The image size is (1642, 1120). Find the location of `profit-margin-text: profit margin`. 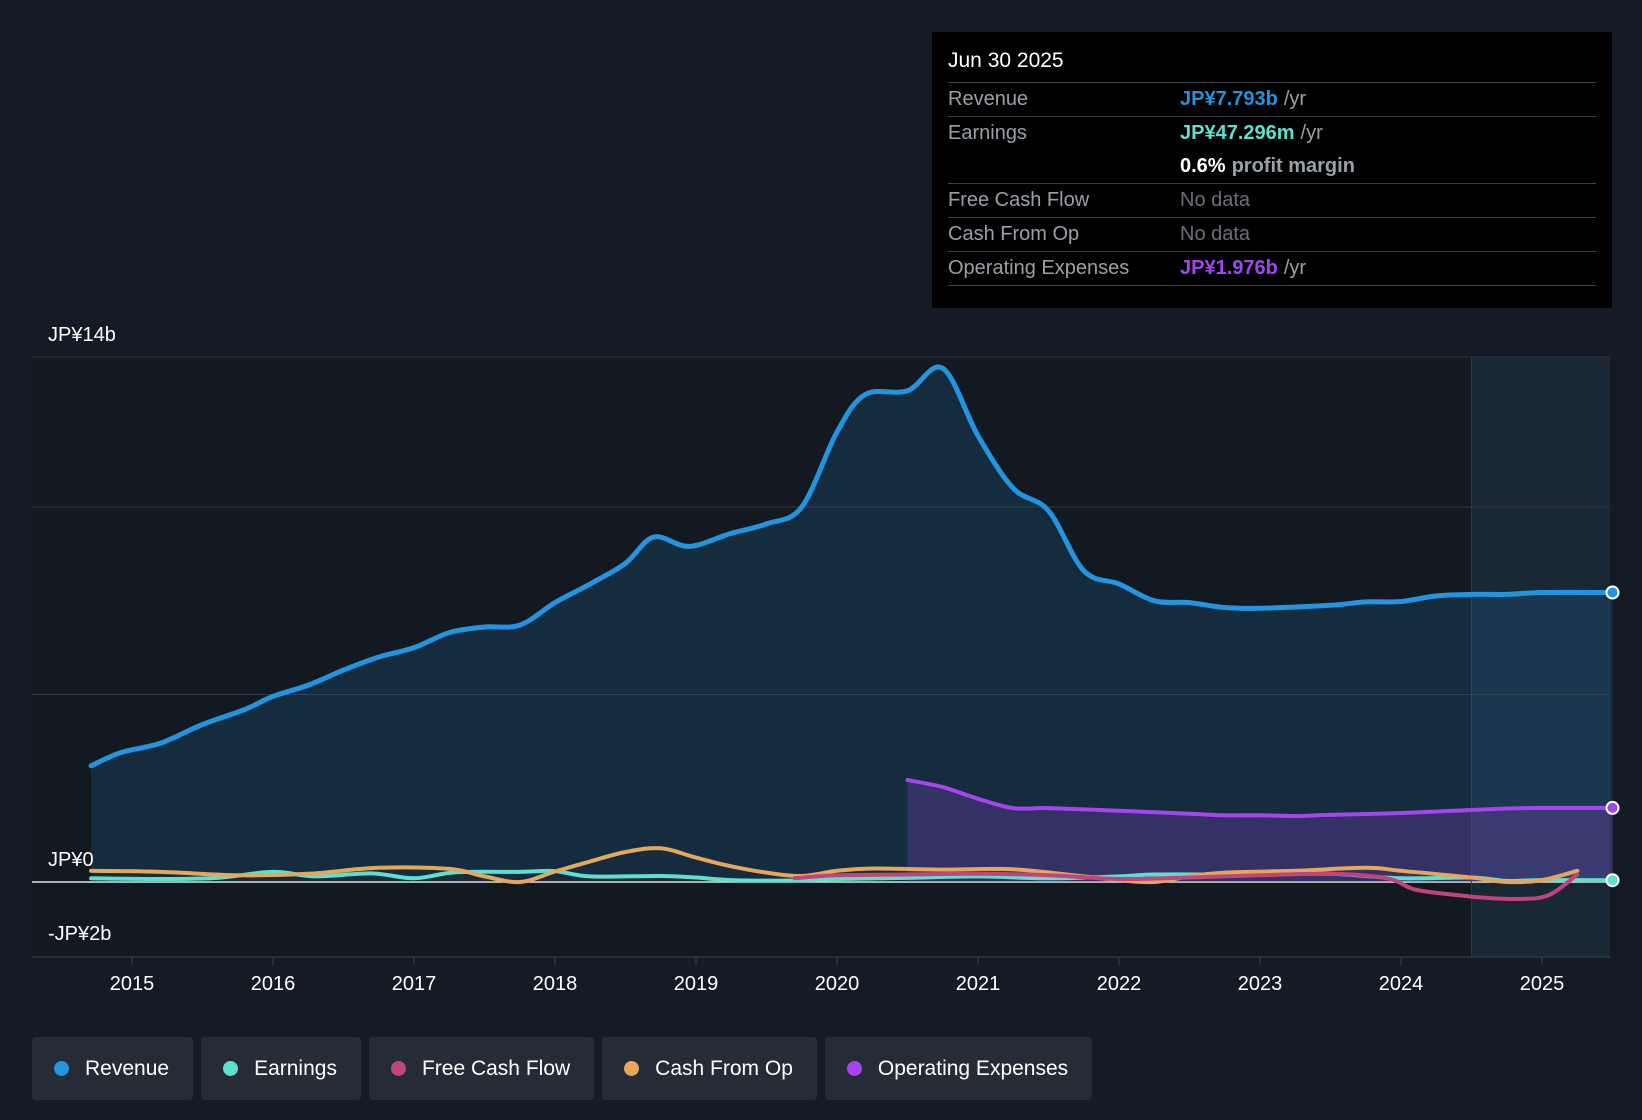

profit-margin-text: profit margin is located at coordinates (1293, 166).